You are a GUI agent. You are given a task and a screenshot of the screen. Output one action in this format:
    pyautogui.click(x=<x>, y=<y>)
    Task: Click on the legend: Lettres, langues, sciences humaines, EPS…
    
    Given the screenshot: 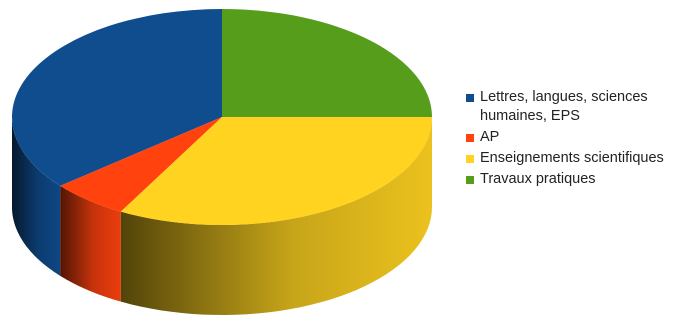 What is the action you would take?
    pyautogui.click(x=578, y=139)
    